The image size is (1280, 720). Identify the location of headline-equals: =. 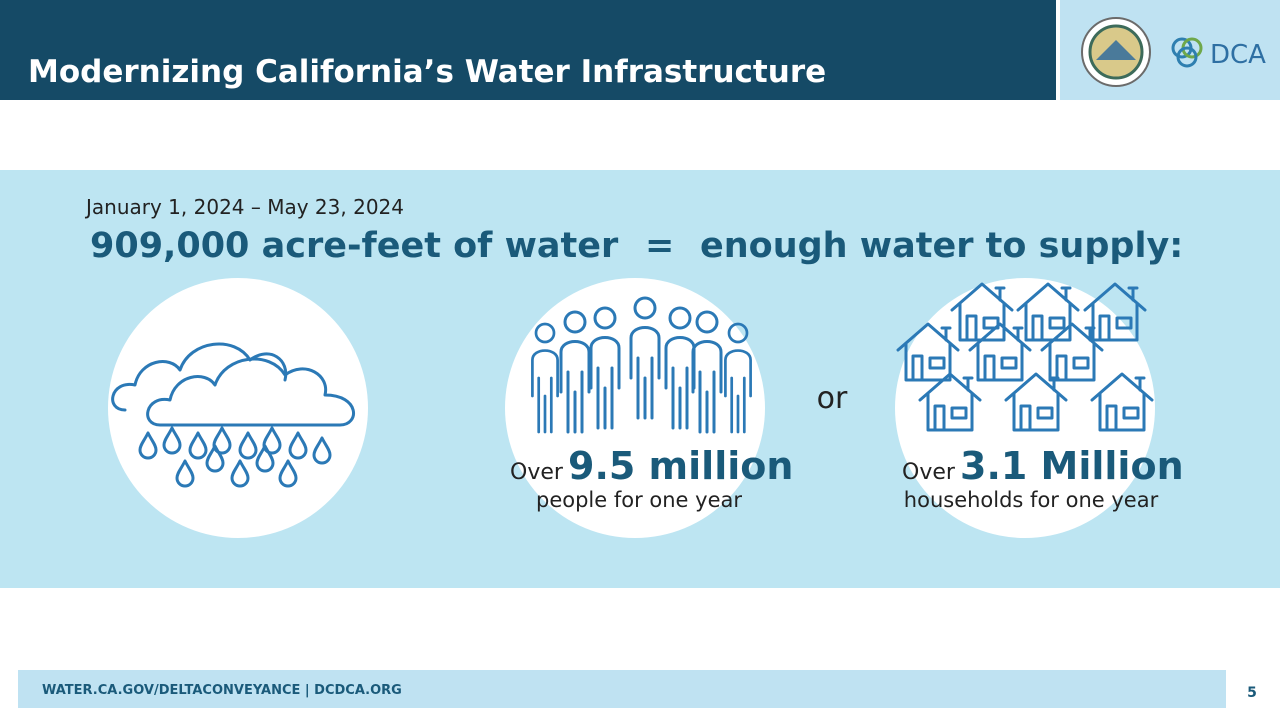
(659, 246).